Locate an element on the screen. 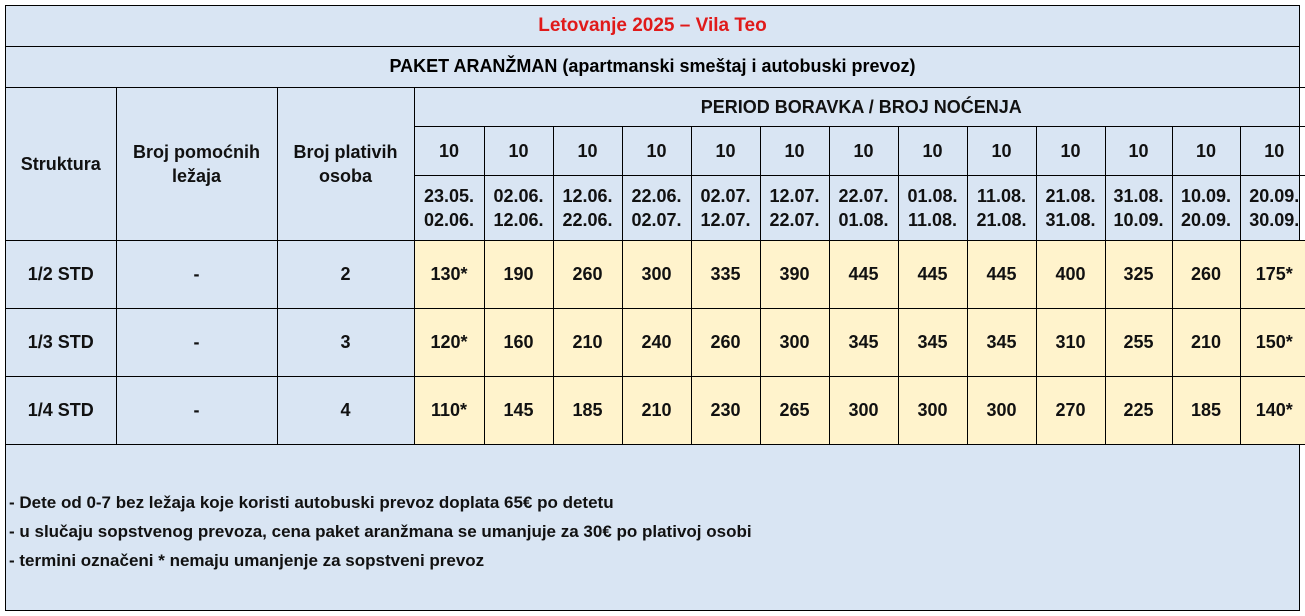 The height and width of the screenshot is (616, 1305). paying-persons-cell: 2 is located at coordinates (345, 274).